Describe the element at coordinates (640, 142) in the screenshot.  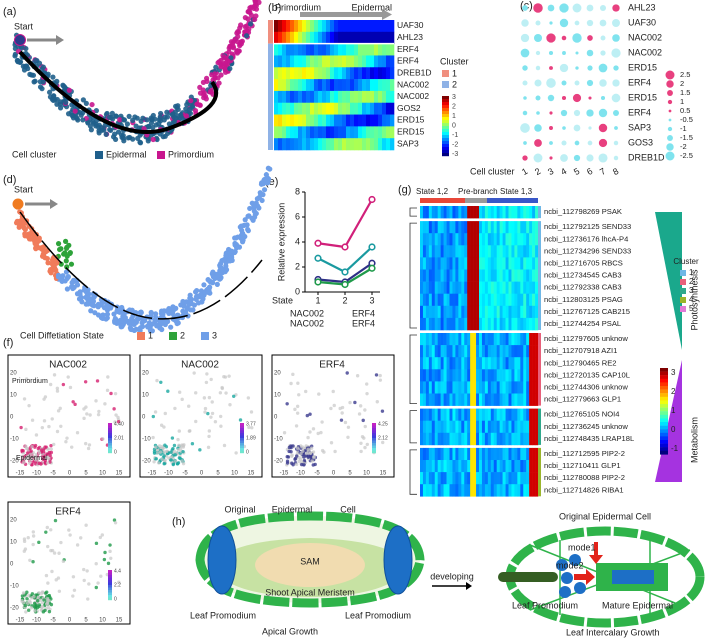
I see `gene-label: GOS3` at that location.